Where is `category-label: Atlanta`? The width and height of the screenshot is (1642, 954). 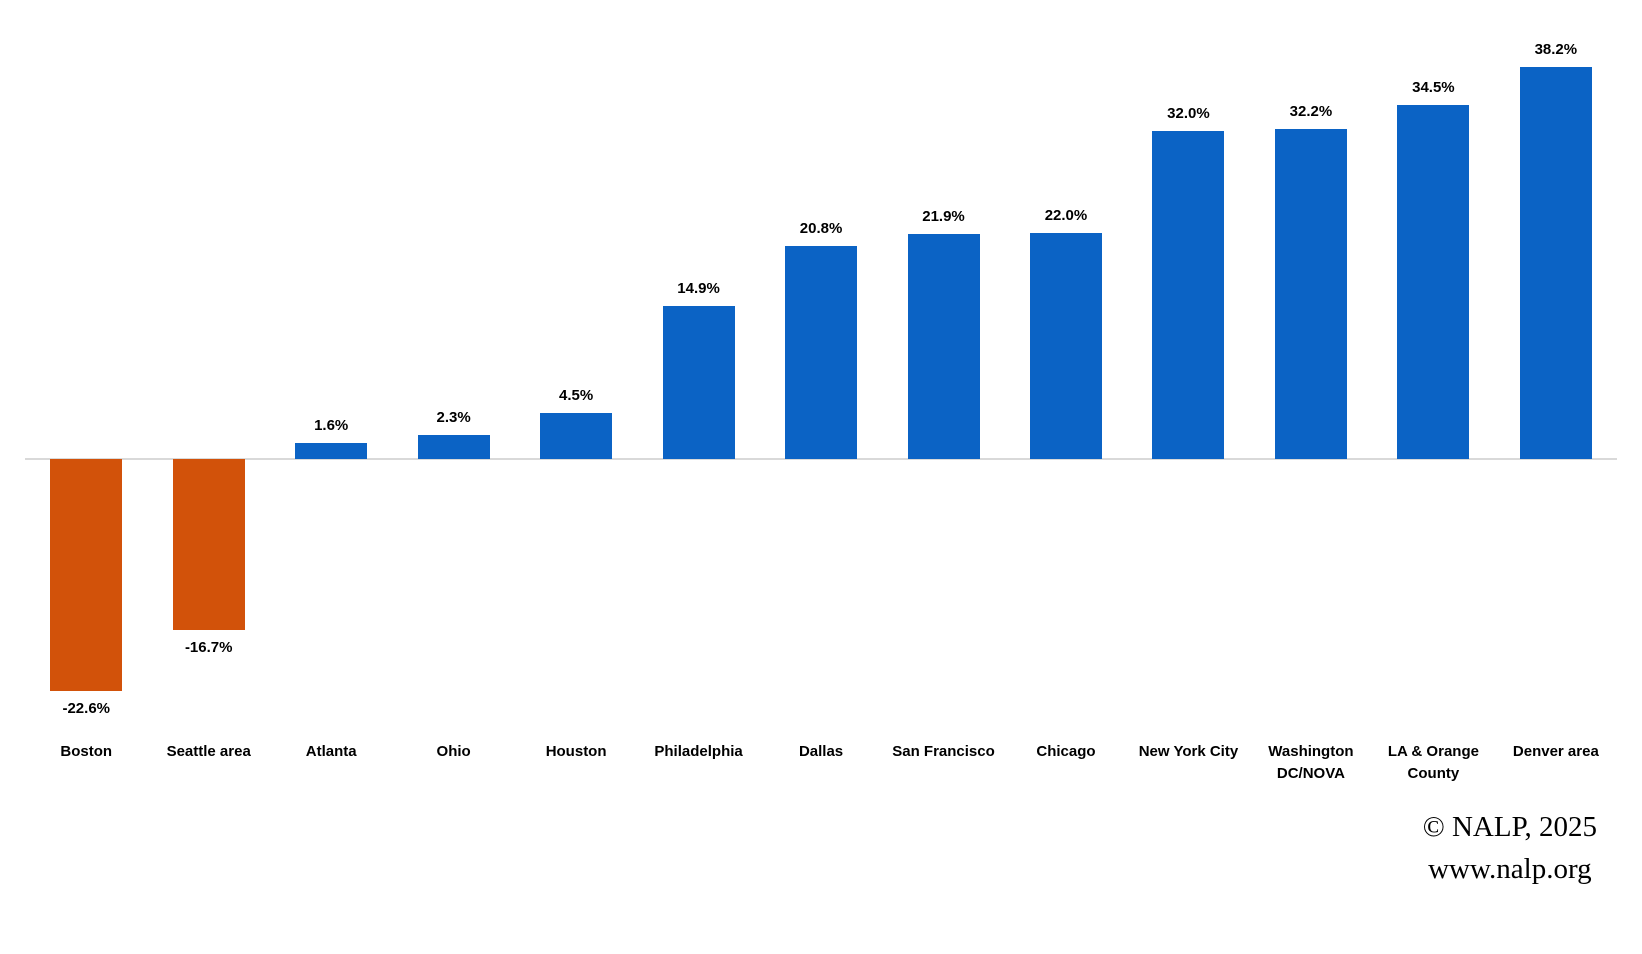
category-label: Atlanta is located at coordinates (331, 751).